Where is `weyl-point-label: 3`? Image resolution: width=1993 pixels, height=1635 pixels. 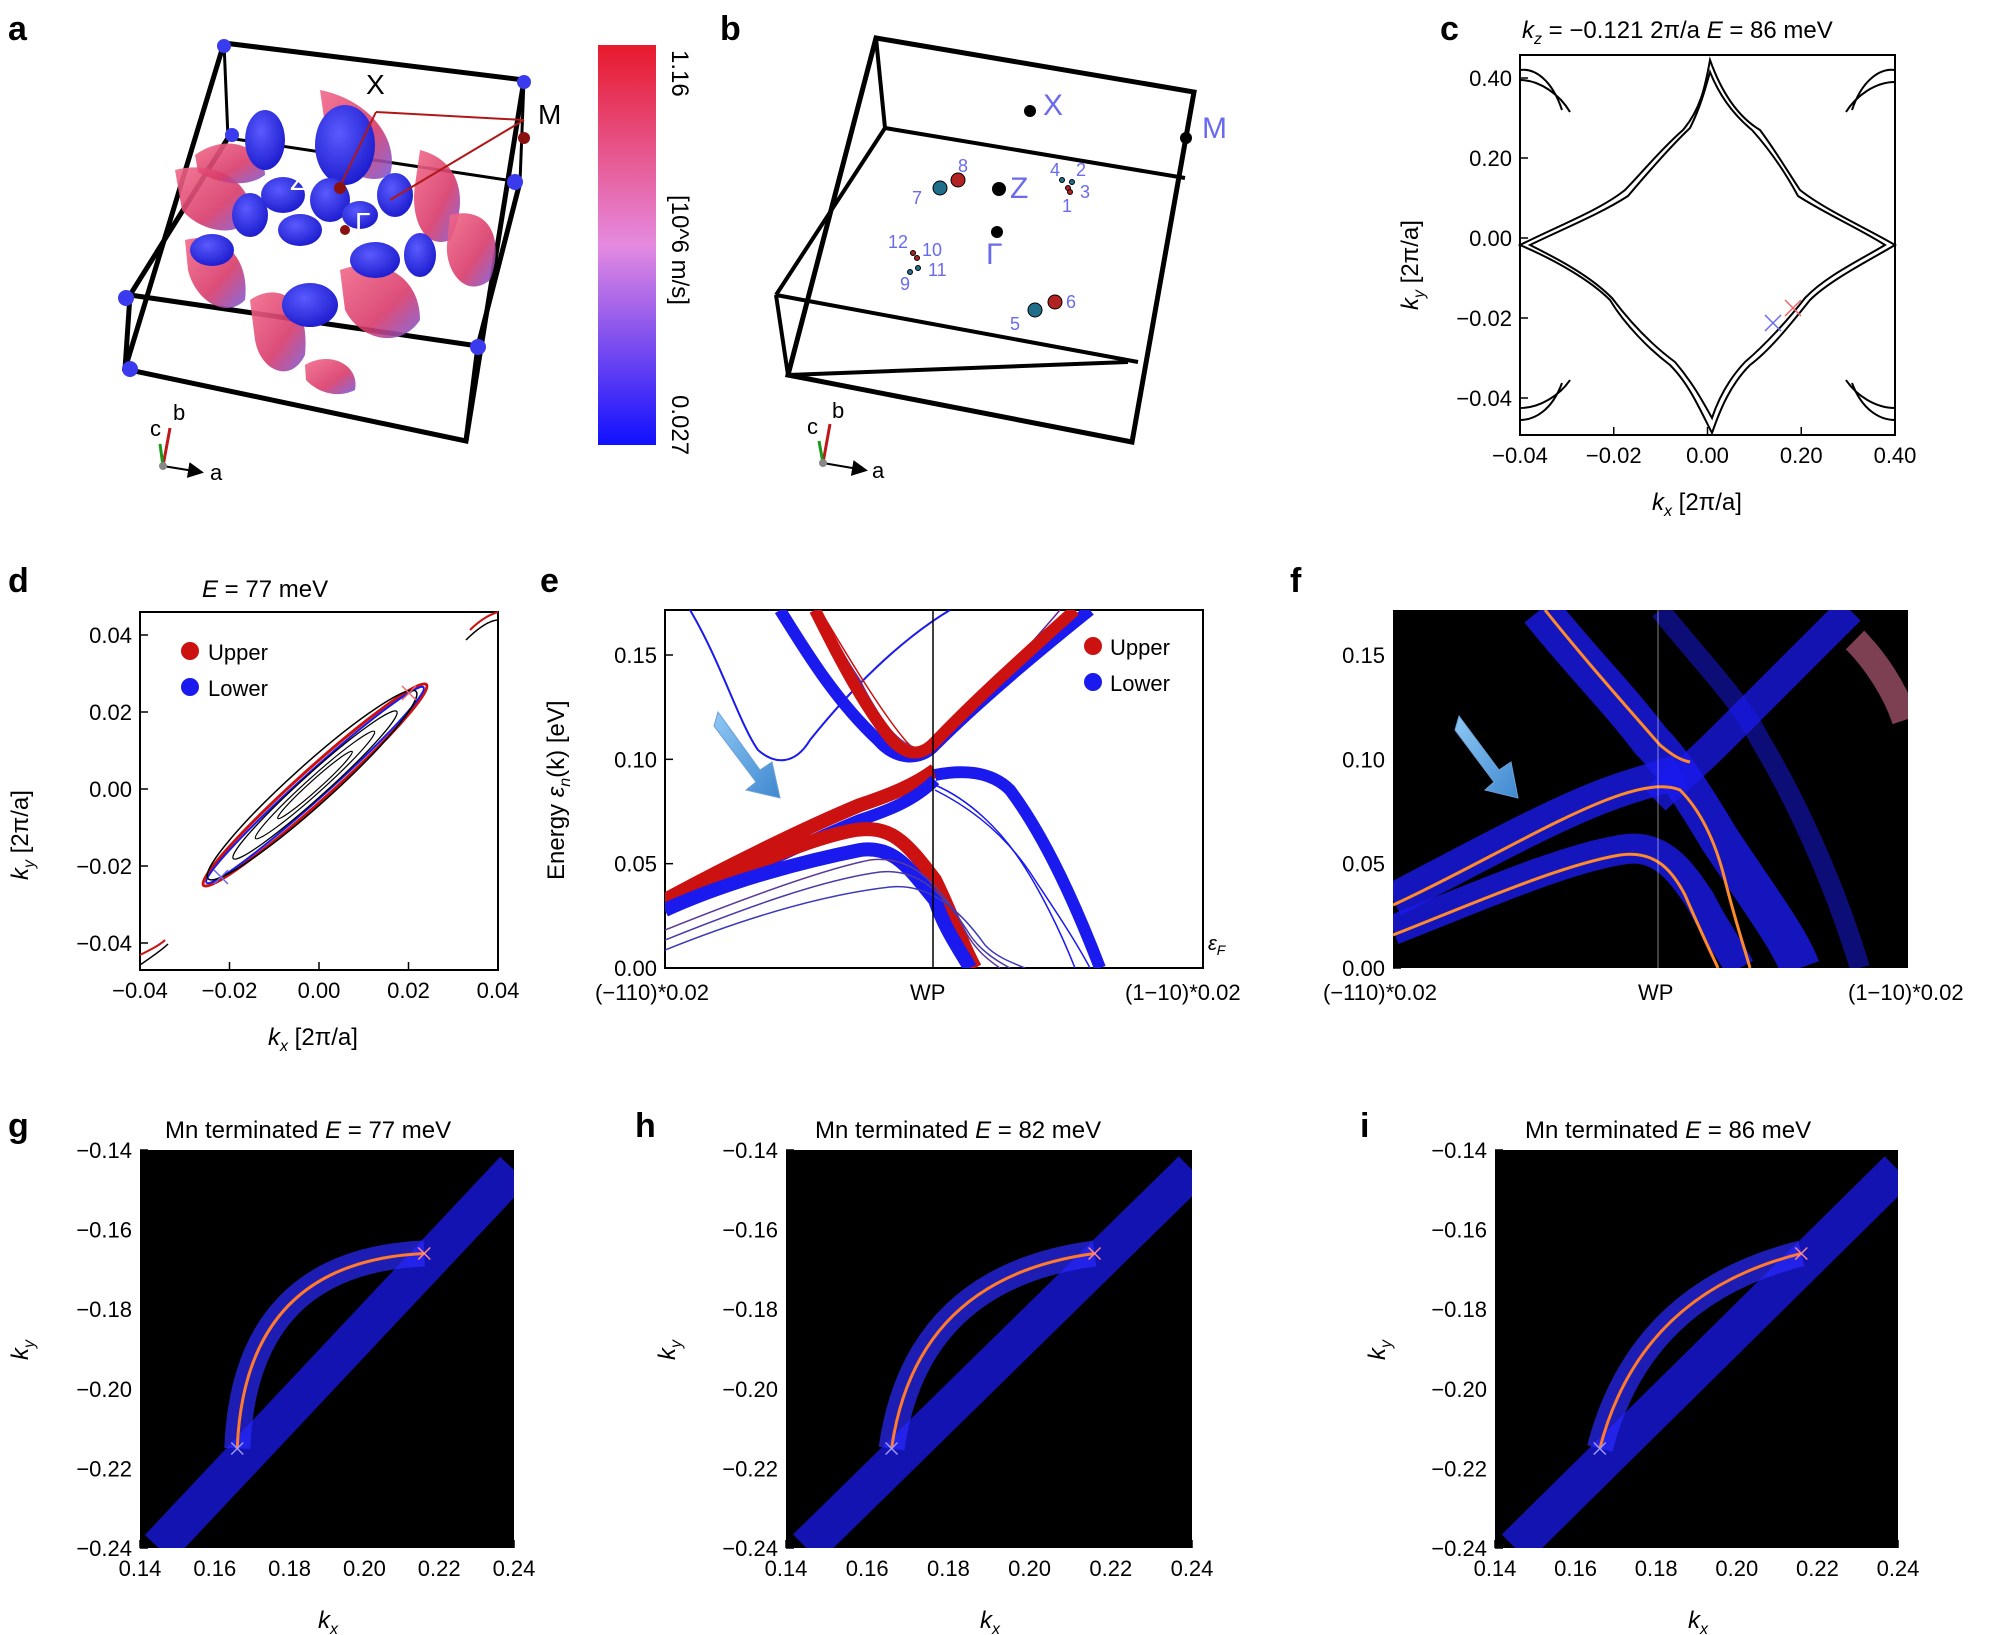
weyl-point-label: 3 is located at coordinates (1085, 192).